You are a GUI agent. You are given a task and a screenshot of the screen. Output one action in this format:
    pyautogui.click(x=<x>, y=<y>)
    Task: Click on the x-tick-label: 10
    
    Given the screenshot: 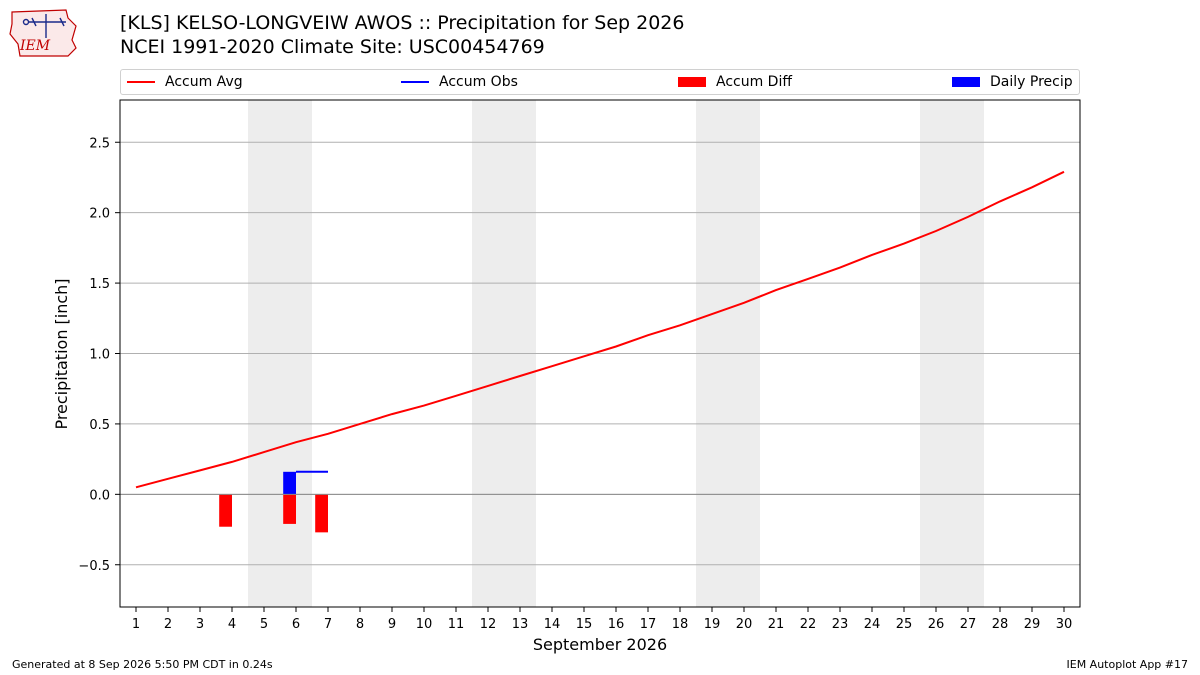 What is the action you would take?
    pyautogui.click(x=424, y=624)
    